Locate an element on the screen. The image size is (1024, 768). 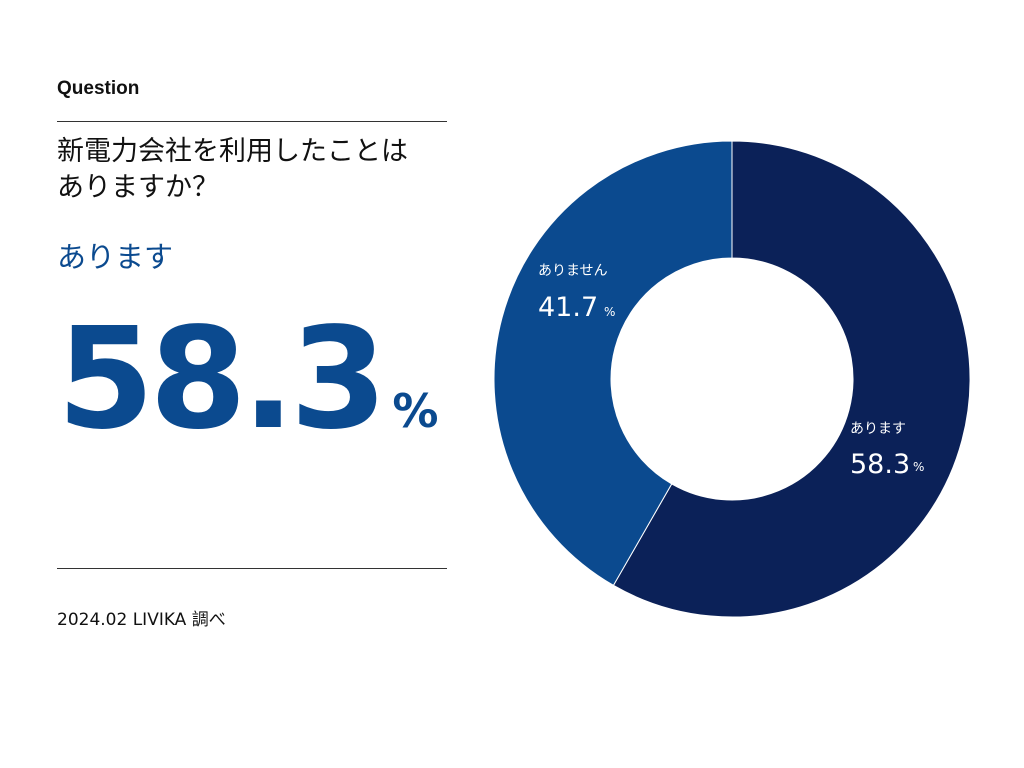
slice-label-yes: あります is located at coordinates (878, 429).